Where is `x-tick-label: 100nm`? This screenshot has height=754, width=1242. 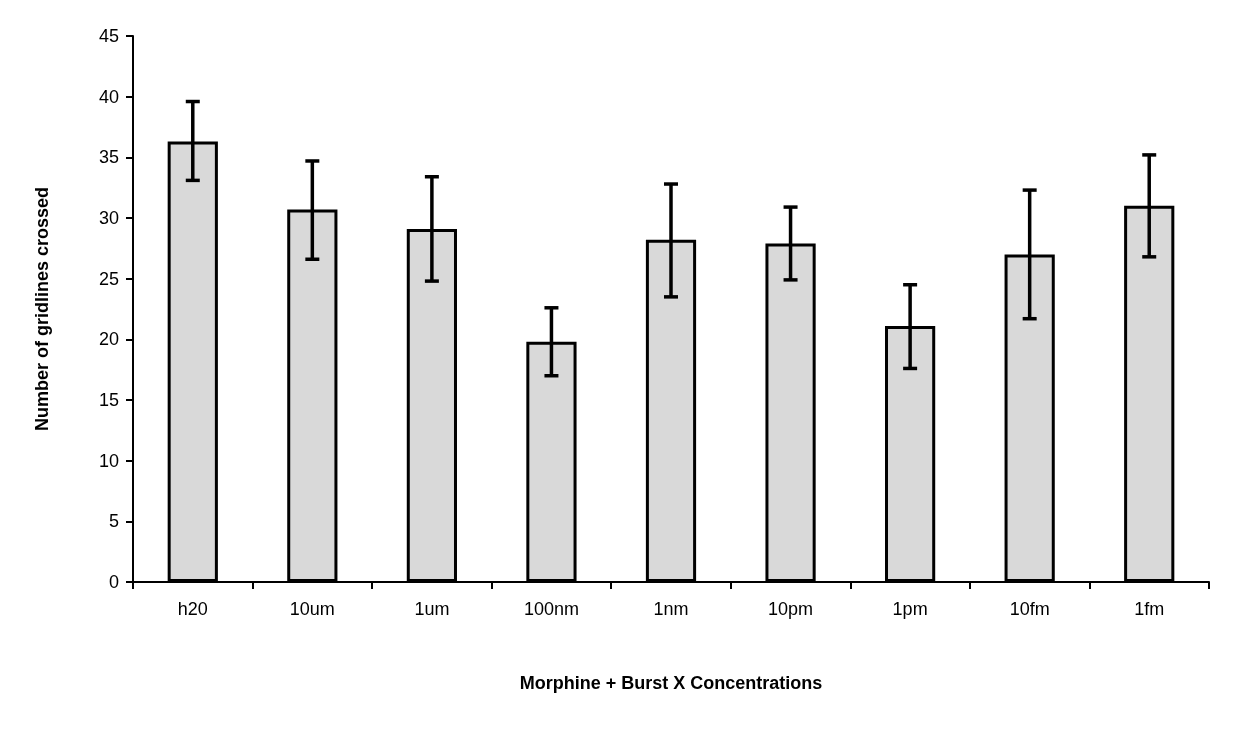 x-tick-label: 100nm is located at coordinates (551, 609).